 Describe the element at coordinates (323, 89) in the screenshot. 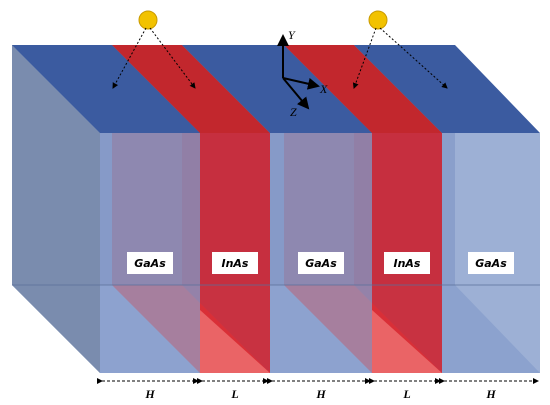

I see `x-label: X` at that location.